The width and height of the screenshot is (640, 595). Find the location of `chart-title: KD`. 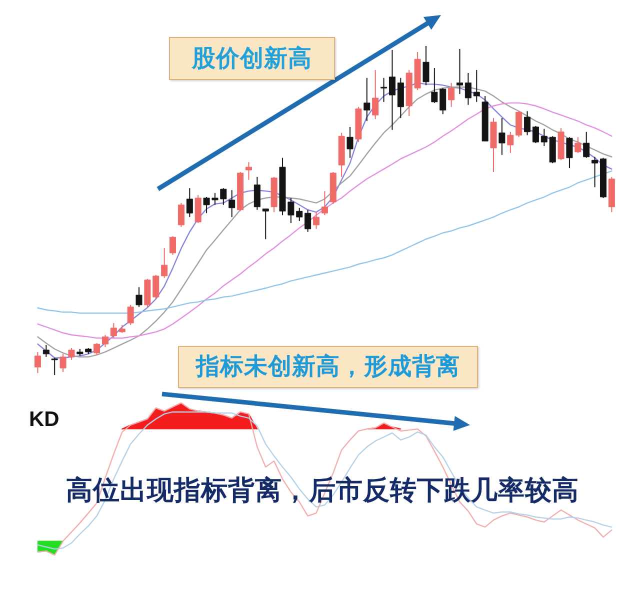

chart-title: KD is located at coordinates (44, 419).